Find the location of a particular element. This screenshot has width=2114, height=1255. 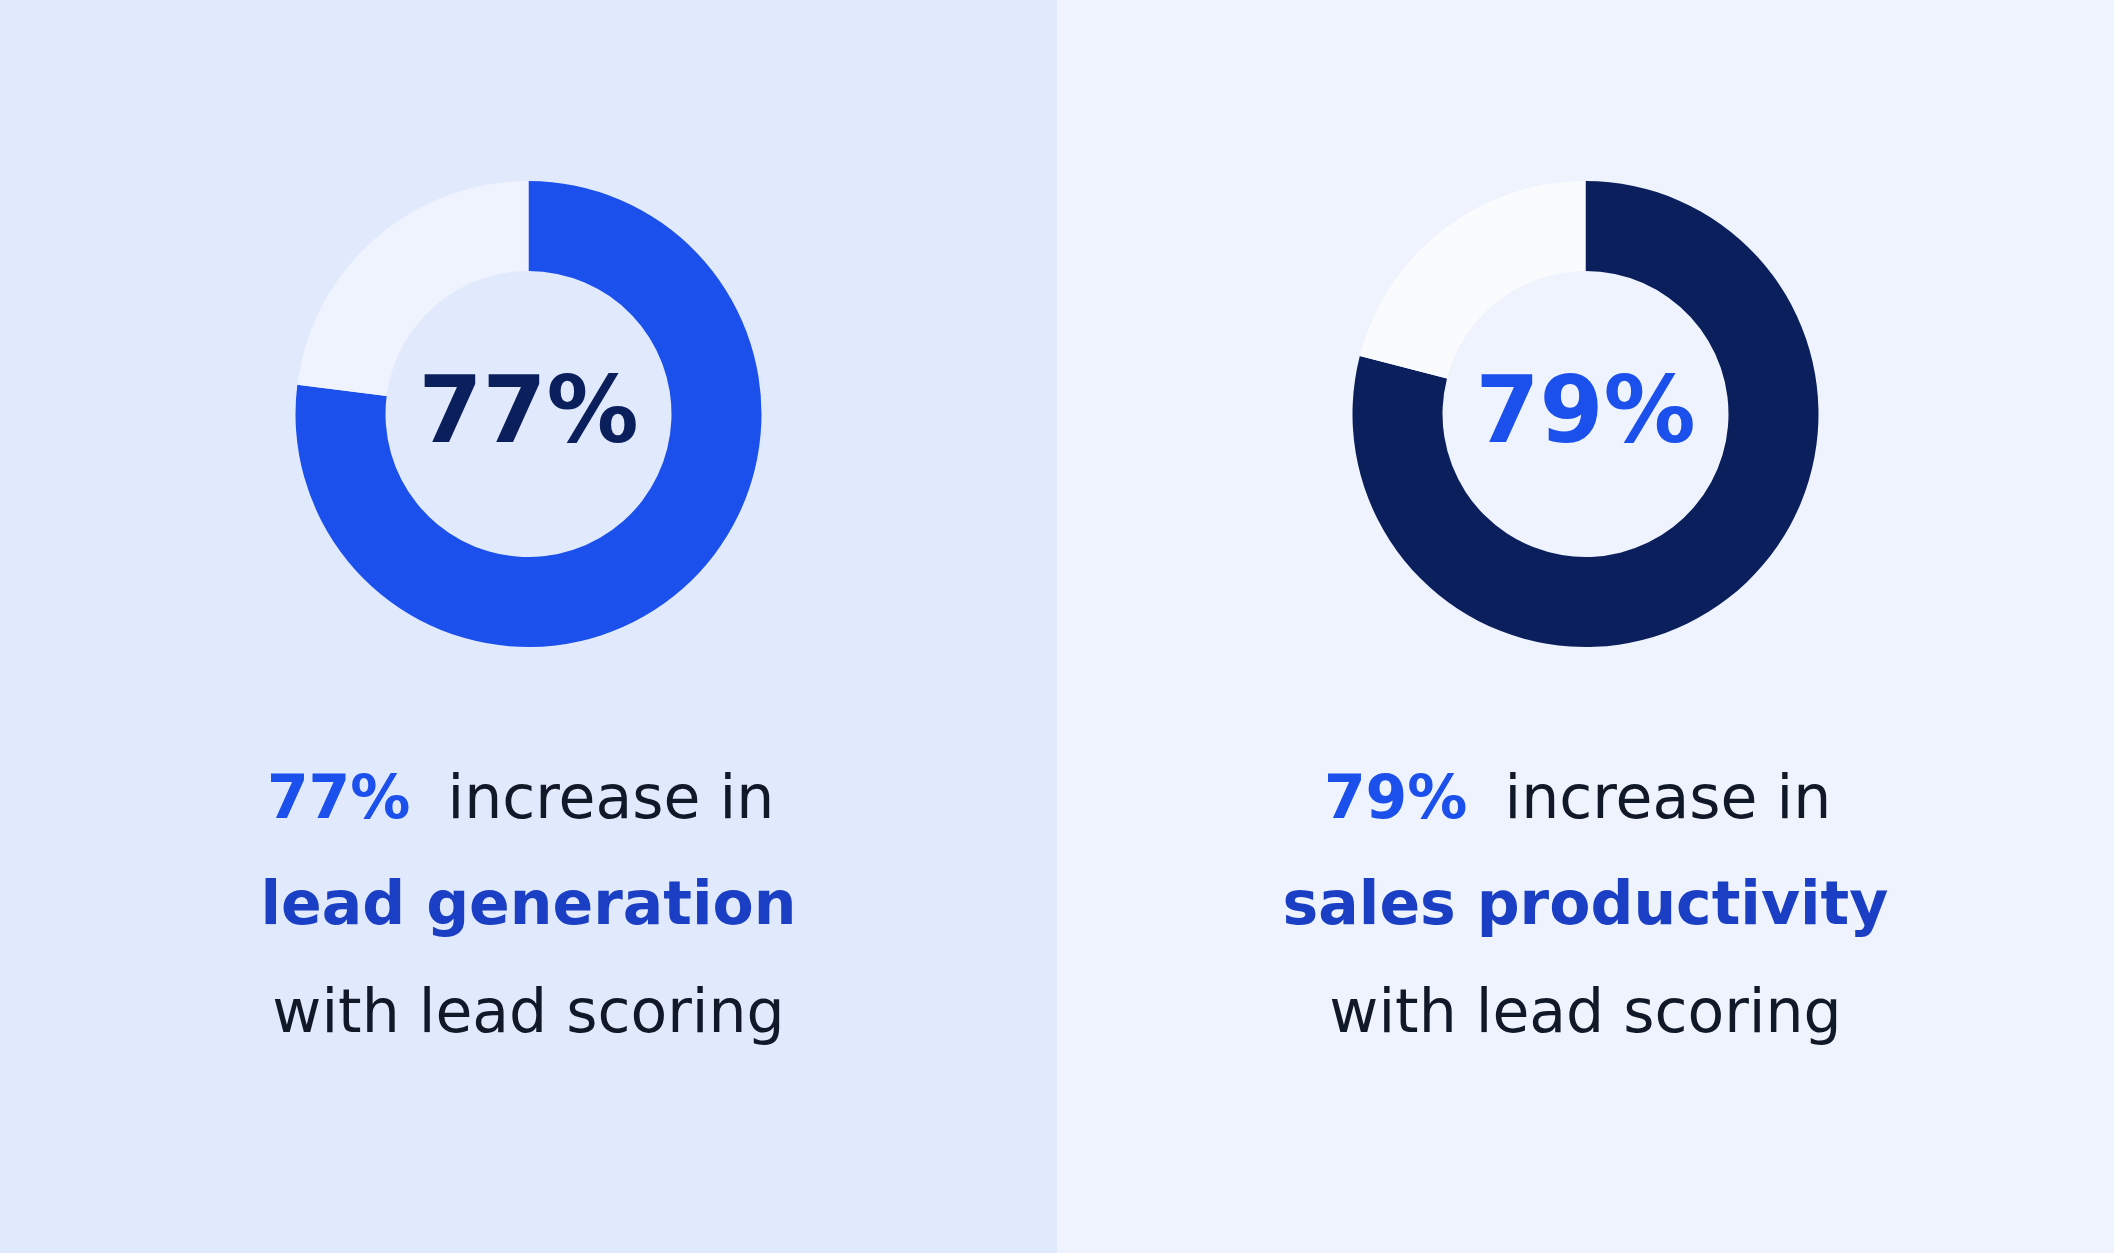

data-label: 79% is located at coordinates (1585, 410).